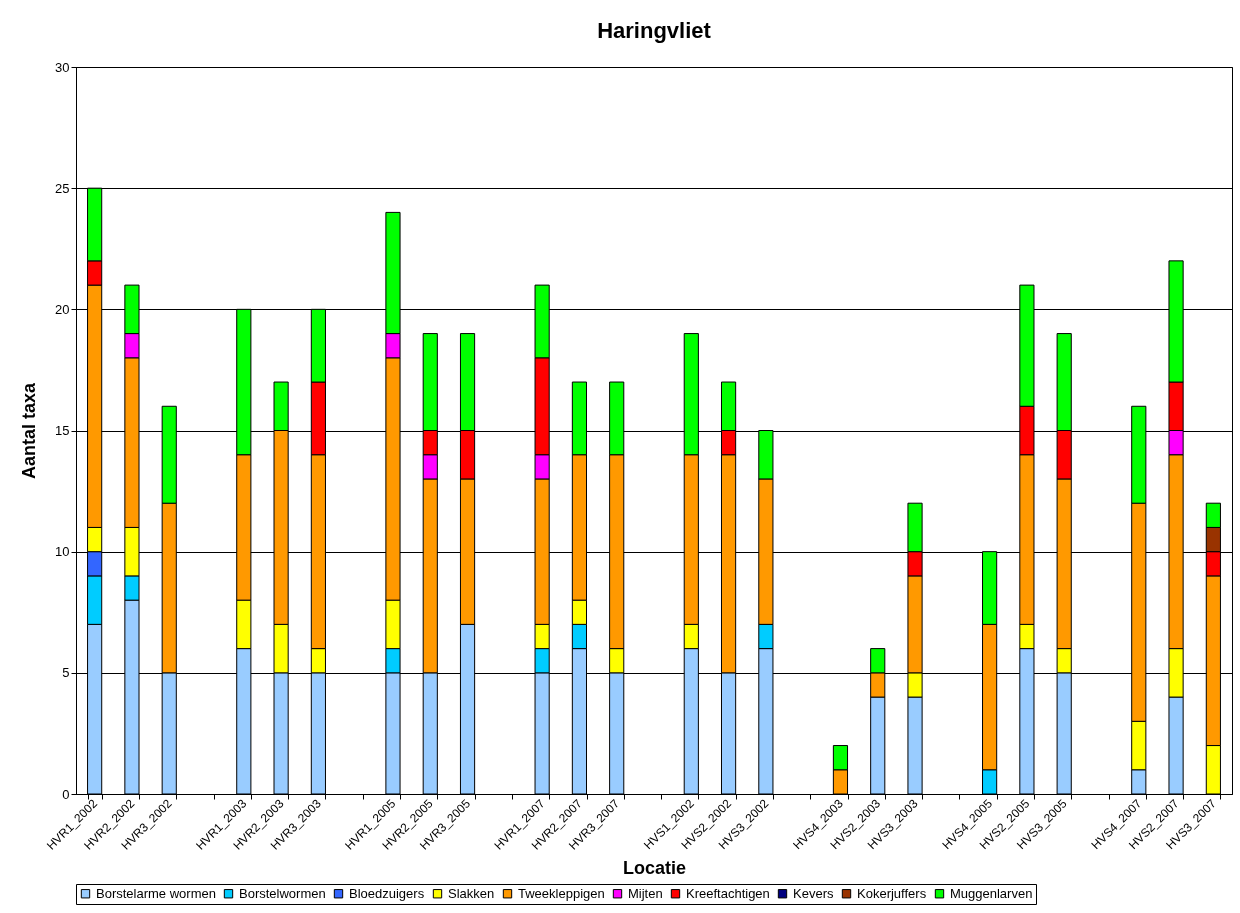 The height and width of the screenshot is (913, 1240). I want to click on y-tick-label: 0, so click(66, 794).